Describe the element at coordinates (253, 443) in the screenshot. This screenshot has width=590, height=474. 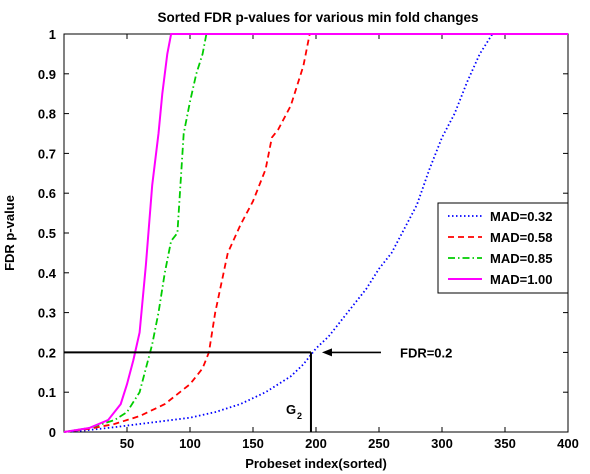
I see `x-tick-label: 150` at that location.